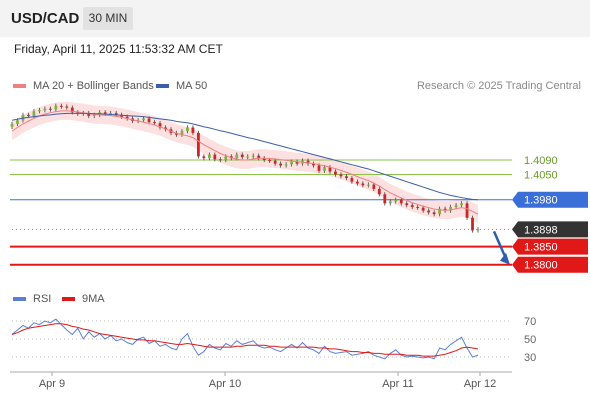 The height and width of the screenshot is (400, 590). What do you see at coordinates (480, 384) in the screenshot?
I see `x-tick-label-Apr-12: Apr 12` at bounding box center [480, 384].